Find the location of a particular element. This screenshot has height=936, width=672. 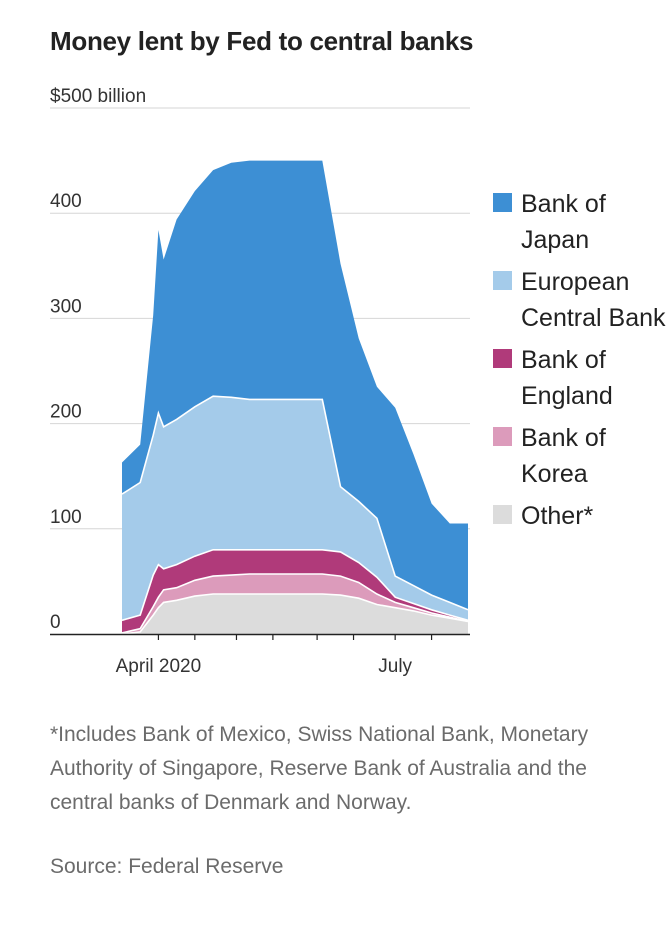

x-axis-tick-labels: April 2020 July is located at coordinates (264, 666).